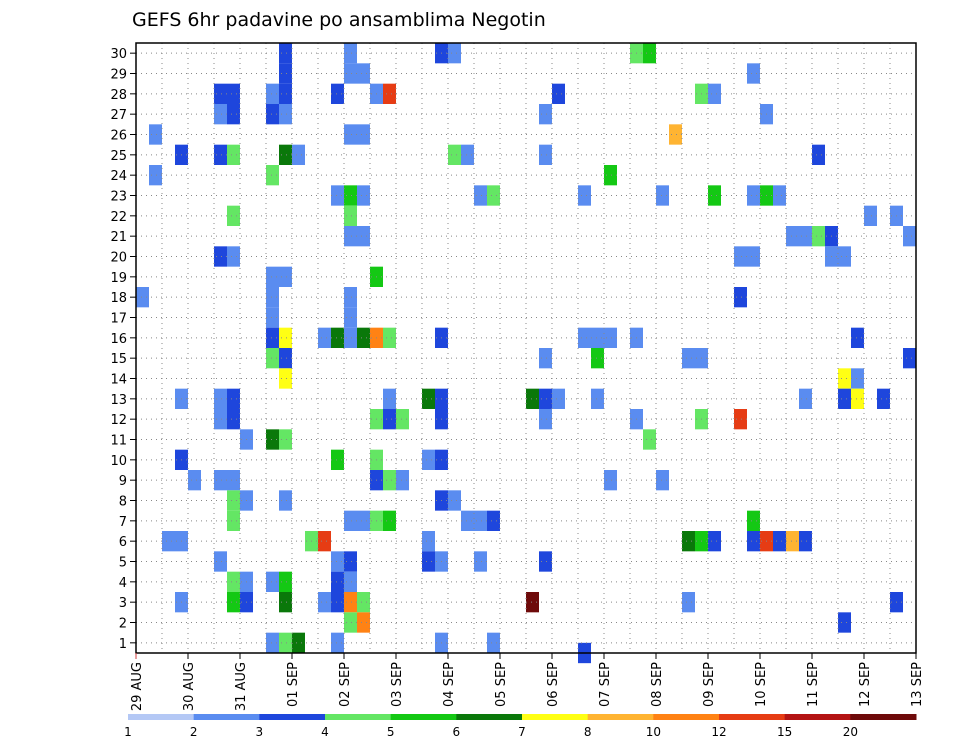 This screenshot has width=960, height=742. Describe the element at coordinates (391, 732) in the screenshot. I see `colorbar-label: 5` at that location.